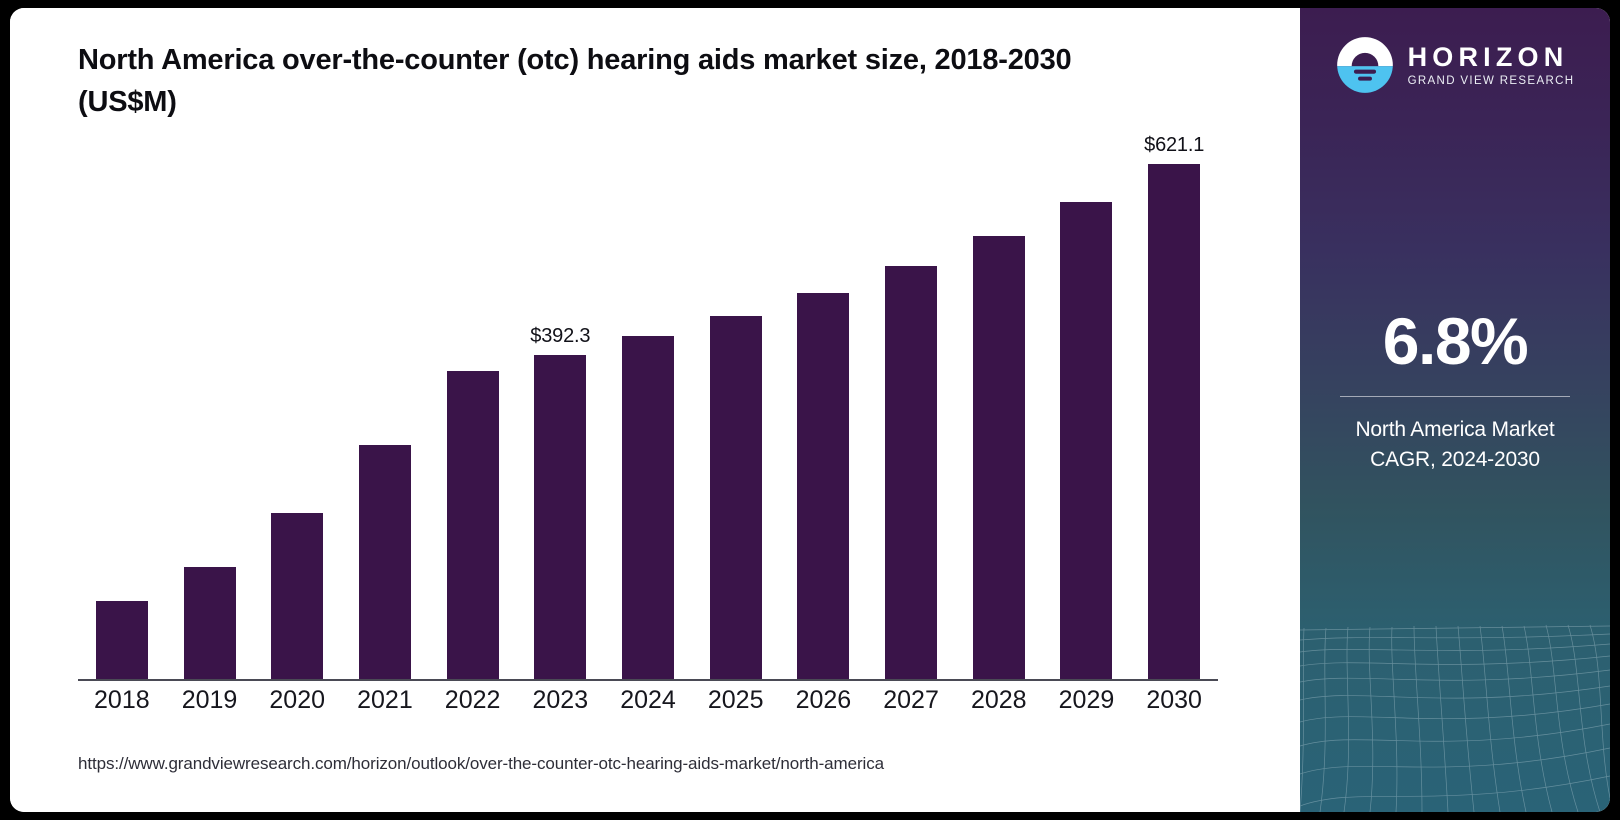 The height and width of the screenshot is (820, 1620). I want to click on x-tick-2030: 2030, so click(1174, 700).